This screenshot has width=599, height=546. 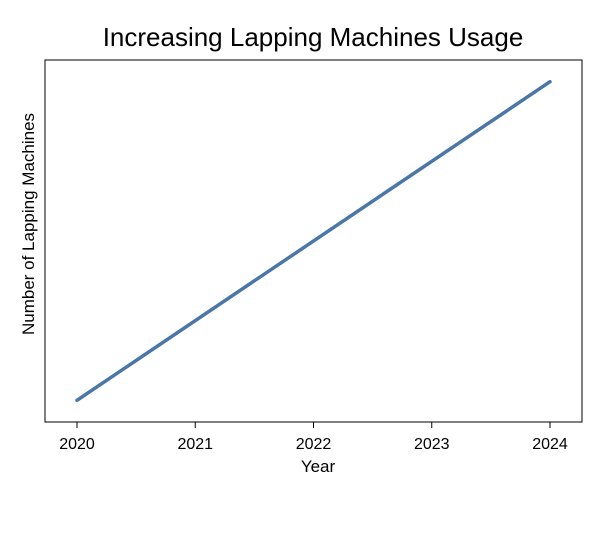 What do you see at coordinates (314, 444) in the screenshot?
I see `x-tick-label: 2022` at bounding box center [314, 444].